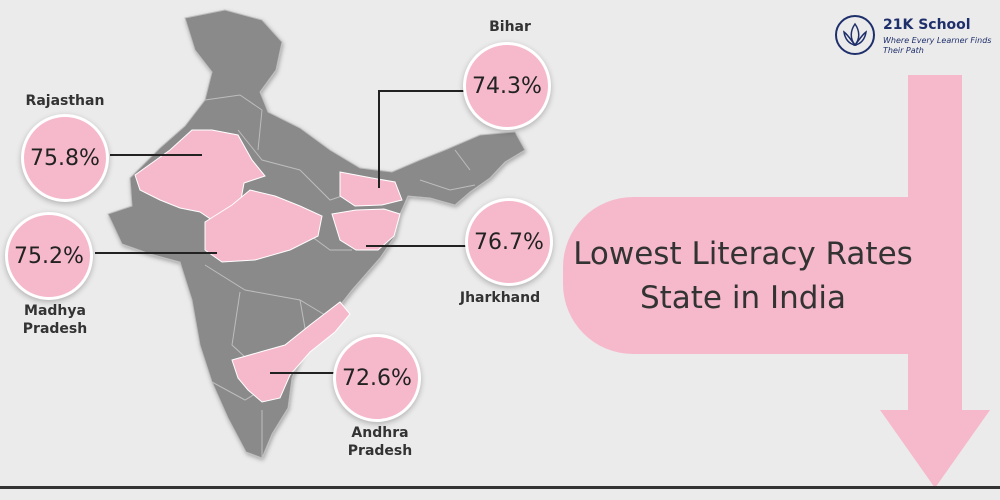 The width and height of the screenshot is (1000, 500). What do you see at coordinates (156, 253) in the screenshot?
I see `madhya-pradesh-leader` at bounding box center [156, 253].